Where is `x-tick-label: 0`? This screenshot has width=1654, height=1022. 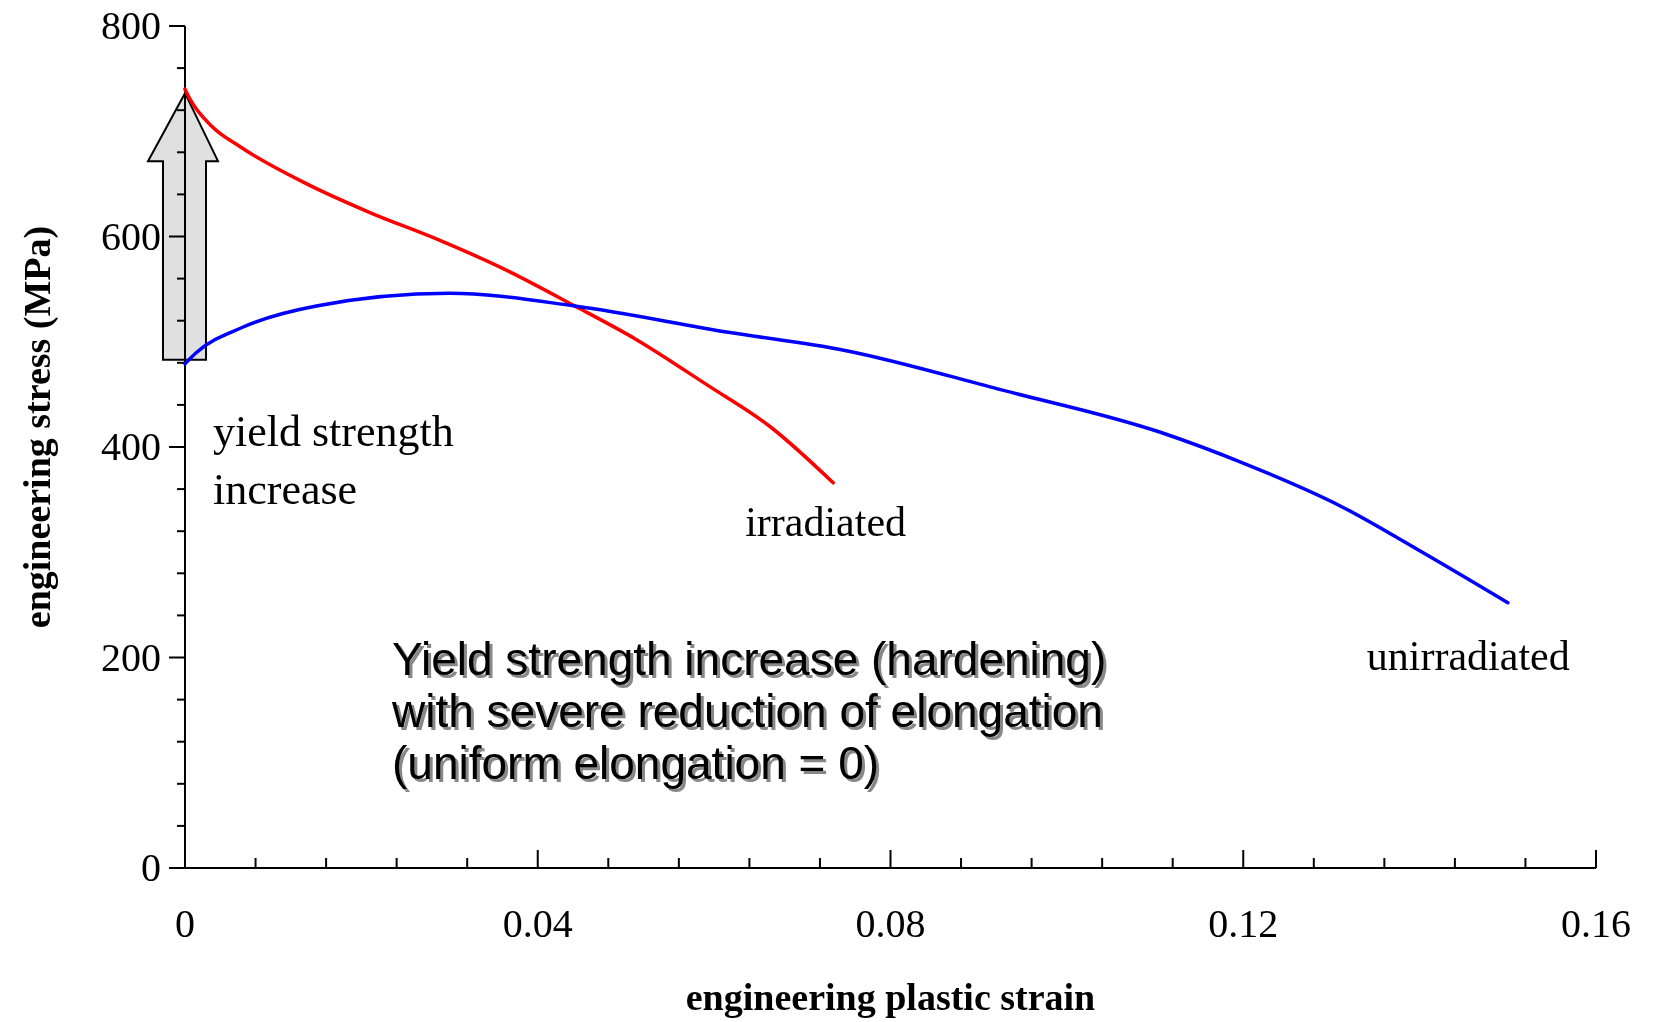
x-tick-label: 0 is located at coordinates (185, 923).